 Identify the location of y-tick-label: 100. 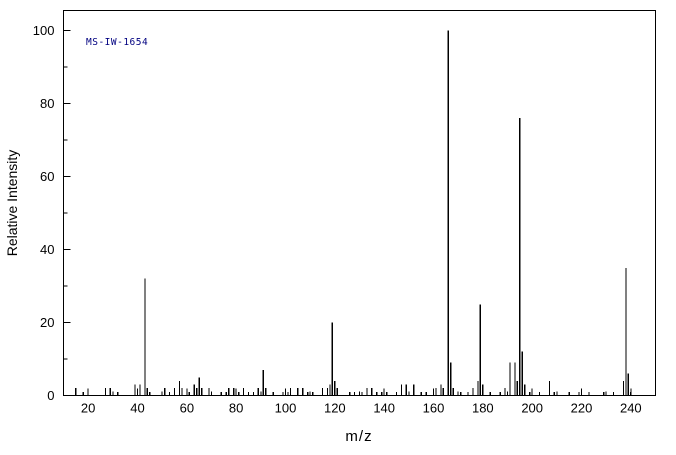
(44, 30).